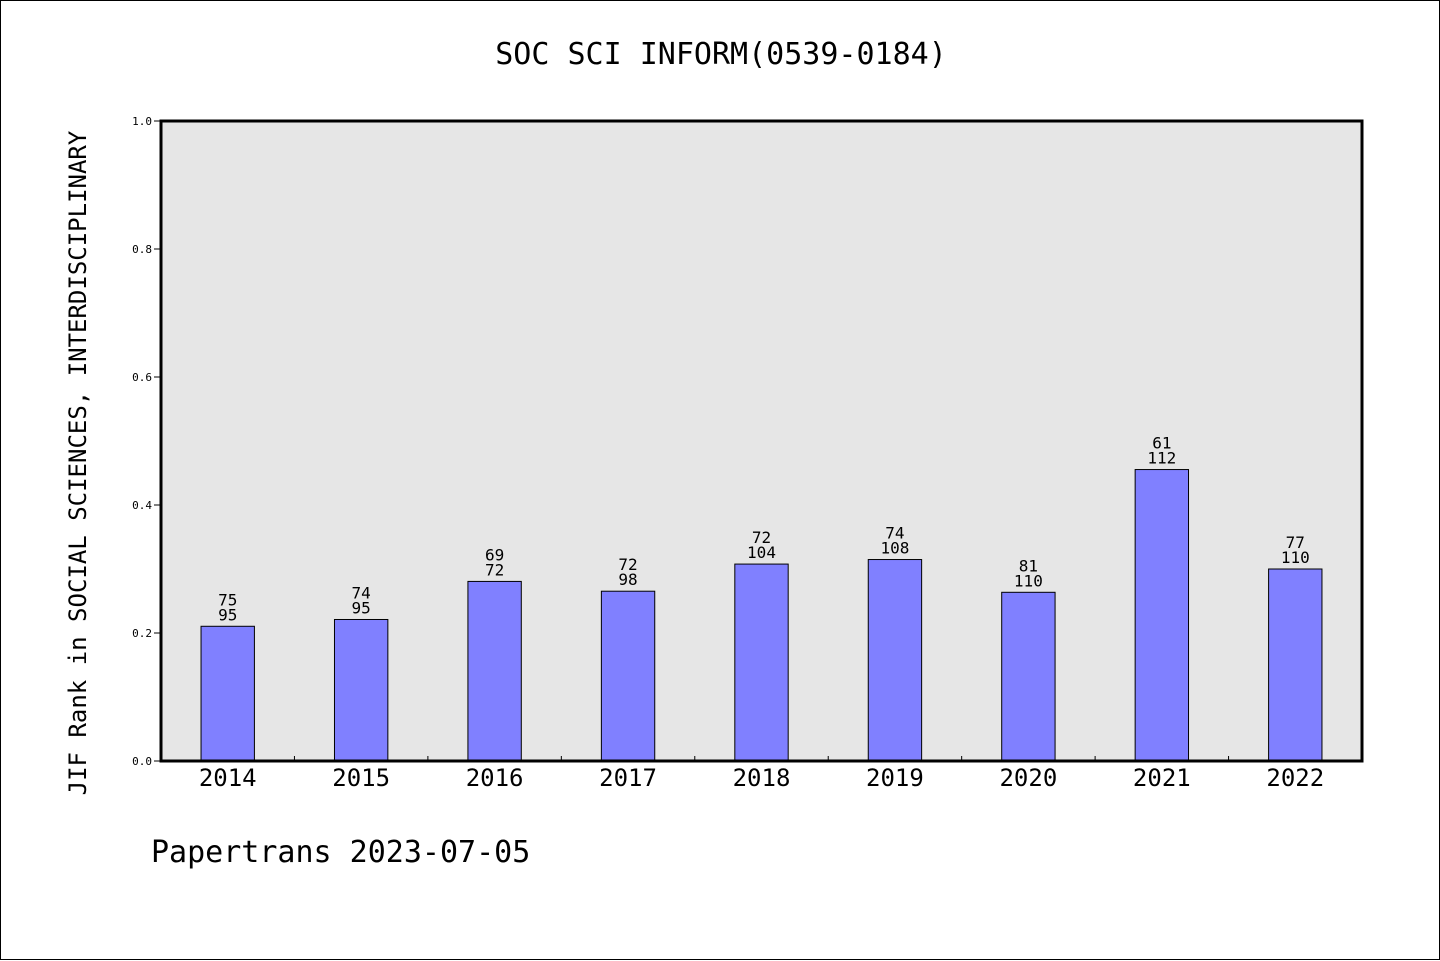 The height and width of the screenshot is (961, 1440). Describe the element at coordinates (227, 693) in the screenshot. I see `bar-2014` at that location.